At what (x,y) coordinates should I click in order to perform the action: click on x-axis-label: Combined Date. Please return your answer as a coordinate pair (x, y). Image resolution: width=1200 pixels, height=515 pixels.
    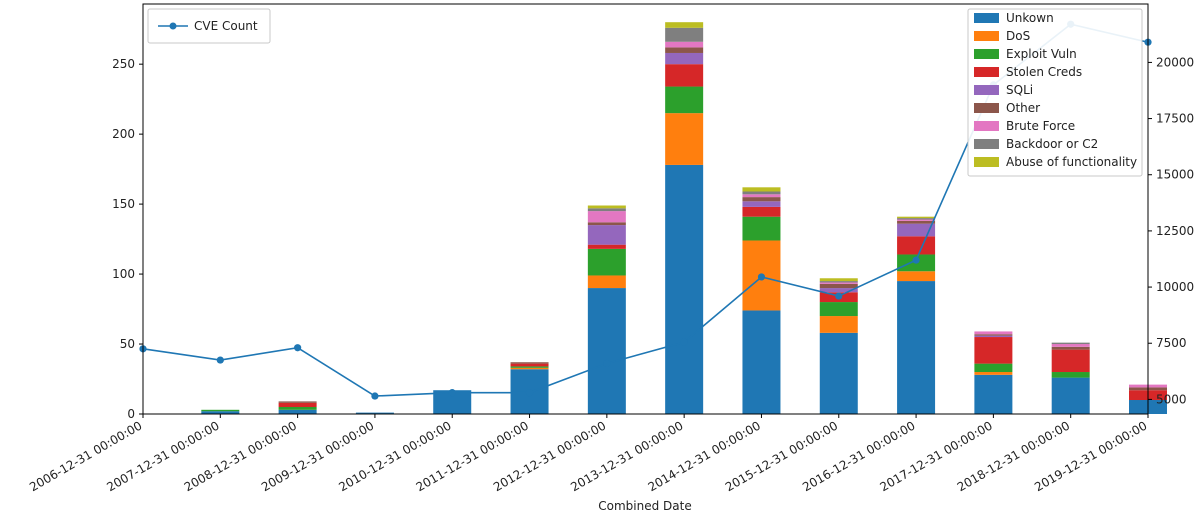
    Looking at the image, I should click on (644, 506).